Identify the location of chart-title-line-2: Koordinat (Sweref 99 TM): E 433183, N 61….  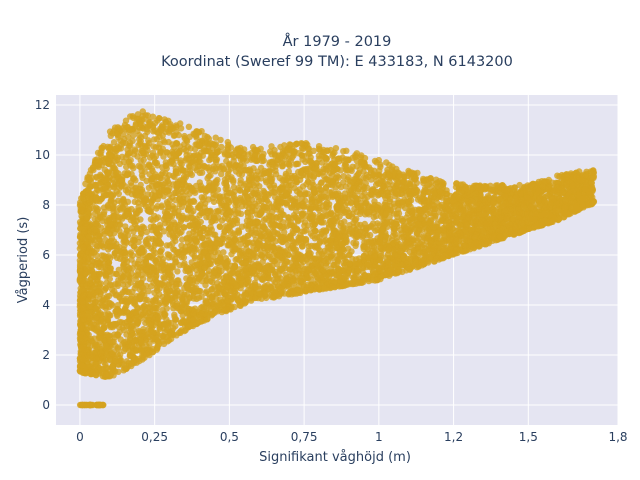
(337, 62).